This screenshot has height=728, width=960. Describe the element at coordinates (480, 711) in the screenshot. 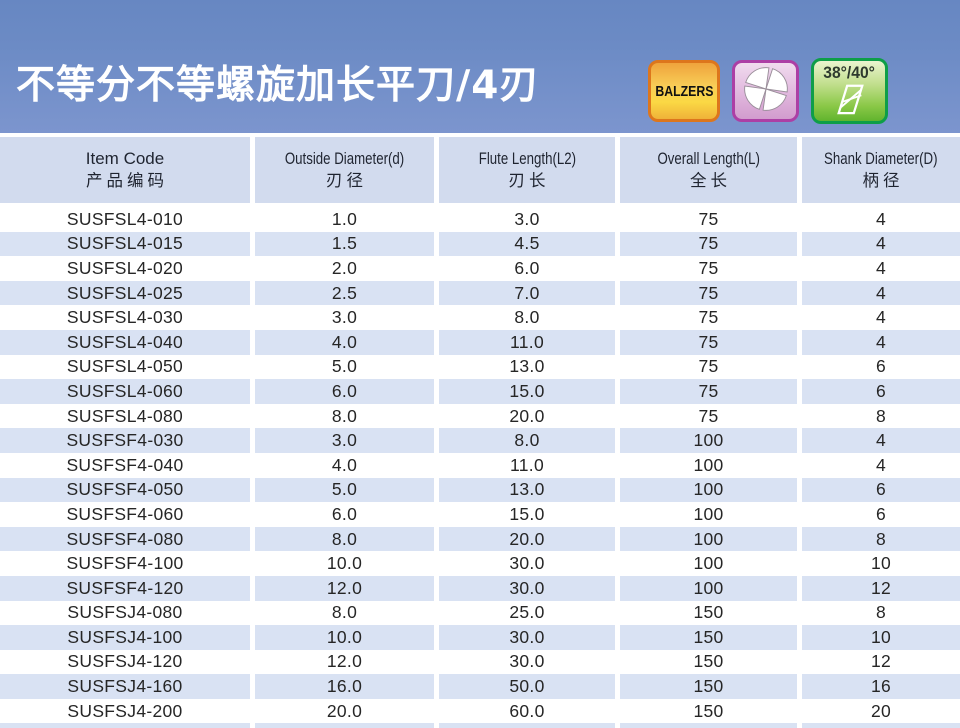

I see `table-row: SUSFSJ4-200 20.0 60.0 150 20` at that location.